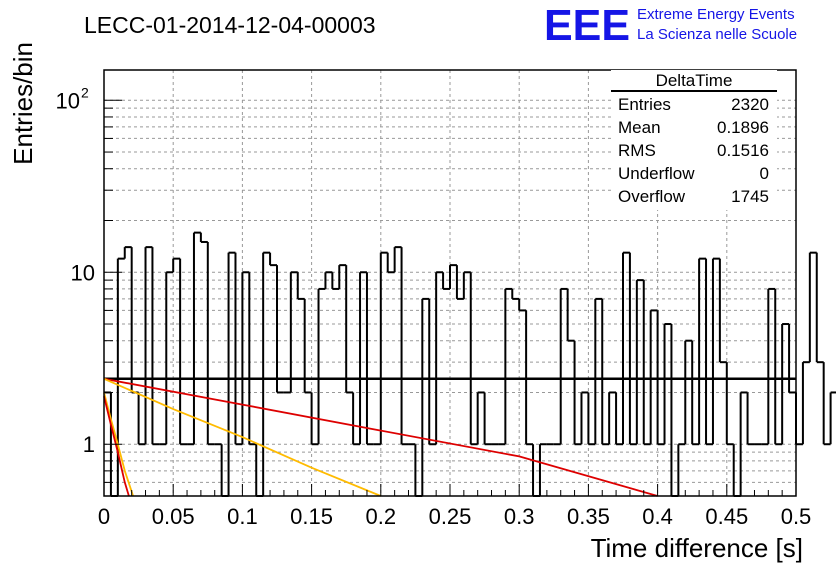 The image size is (836, 572). What do you see at coordinates (750, 104) in the screenshot?
I see `stats-value: 2320` at bounding box center [750, 104].